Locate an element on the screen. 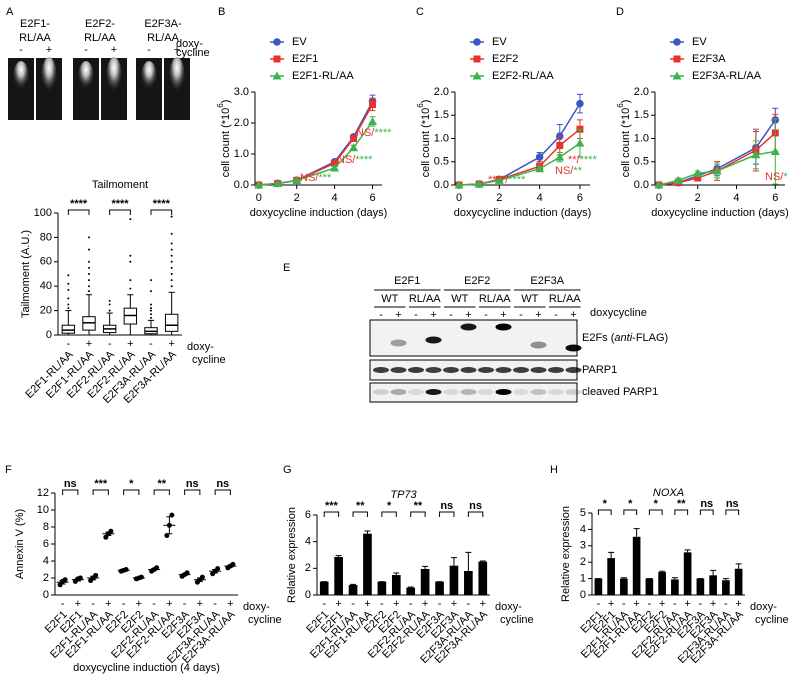 The width and height of the screenshot is (800, 678). x-axis-label: doxycycline induction (days) is located at coordinates (319, 213).